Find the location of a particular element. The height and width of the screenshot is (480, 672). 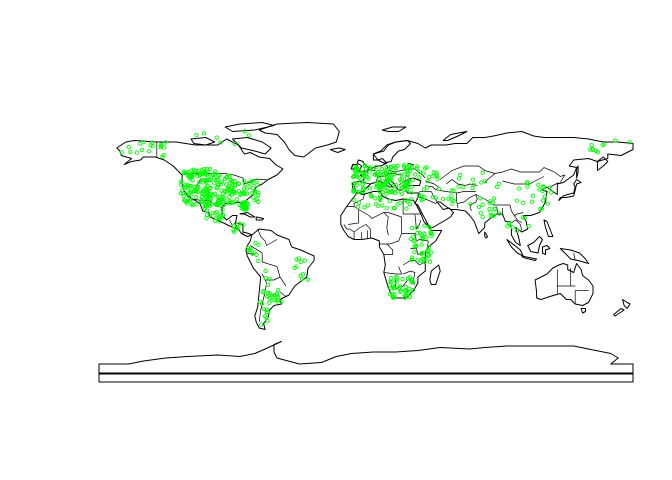

sulawesi-outline is located at coordinates (546, 250).